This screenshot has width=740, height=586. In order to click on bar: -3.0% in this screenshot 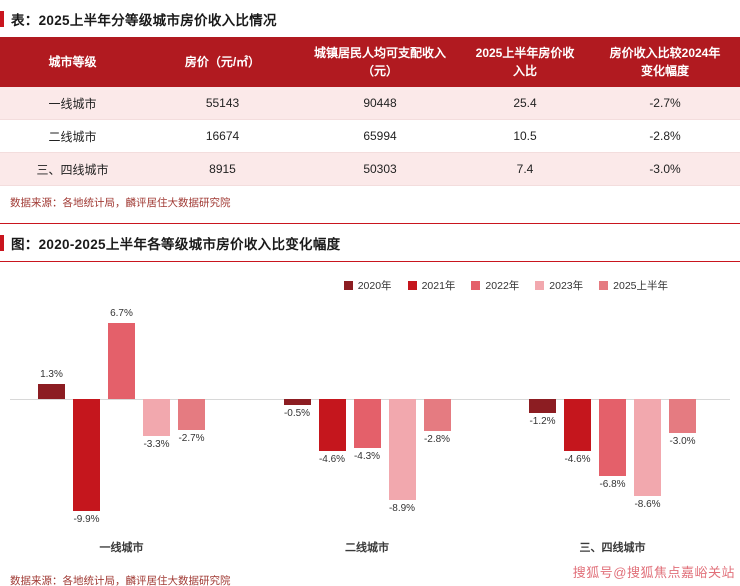, I will do `click(682, 429)`.